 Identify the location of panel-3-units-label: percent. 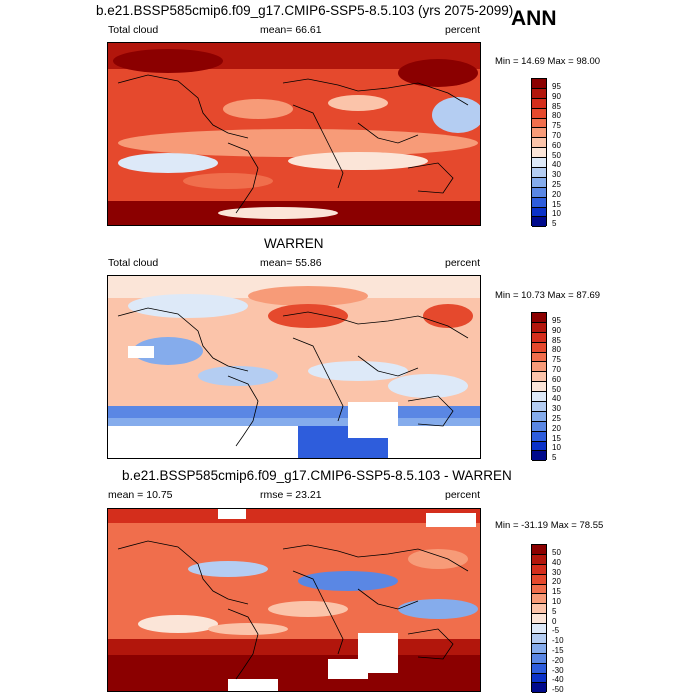
(463, 495).